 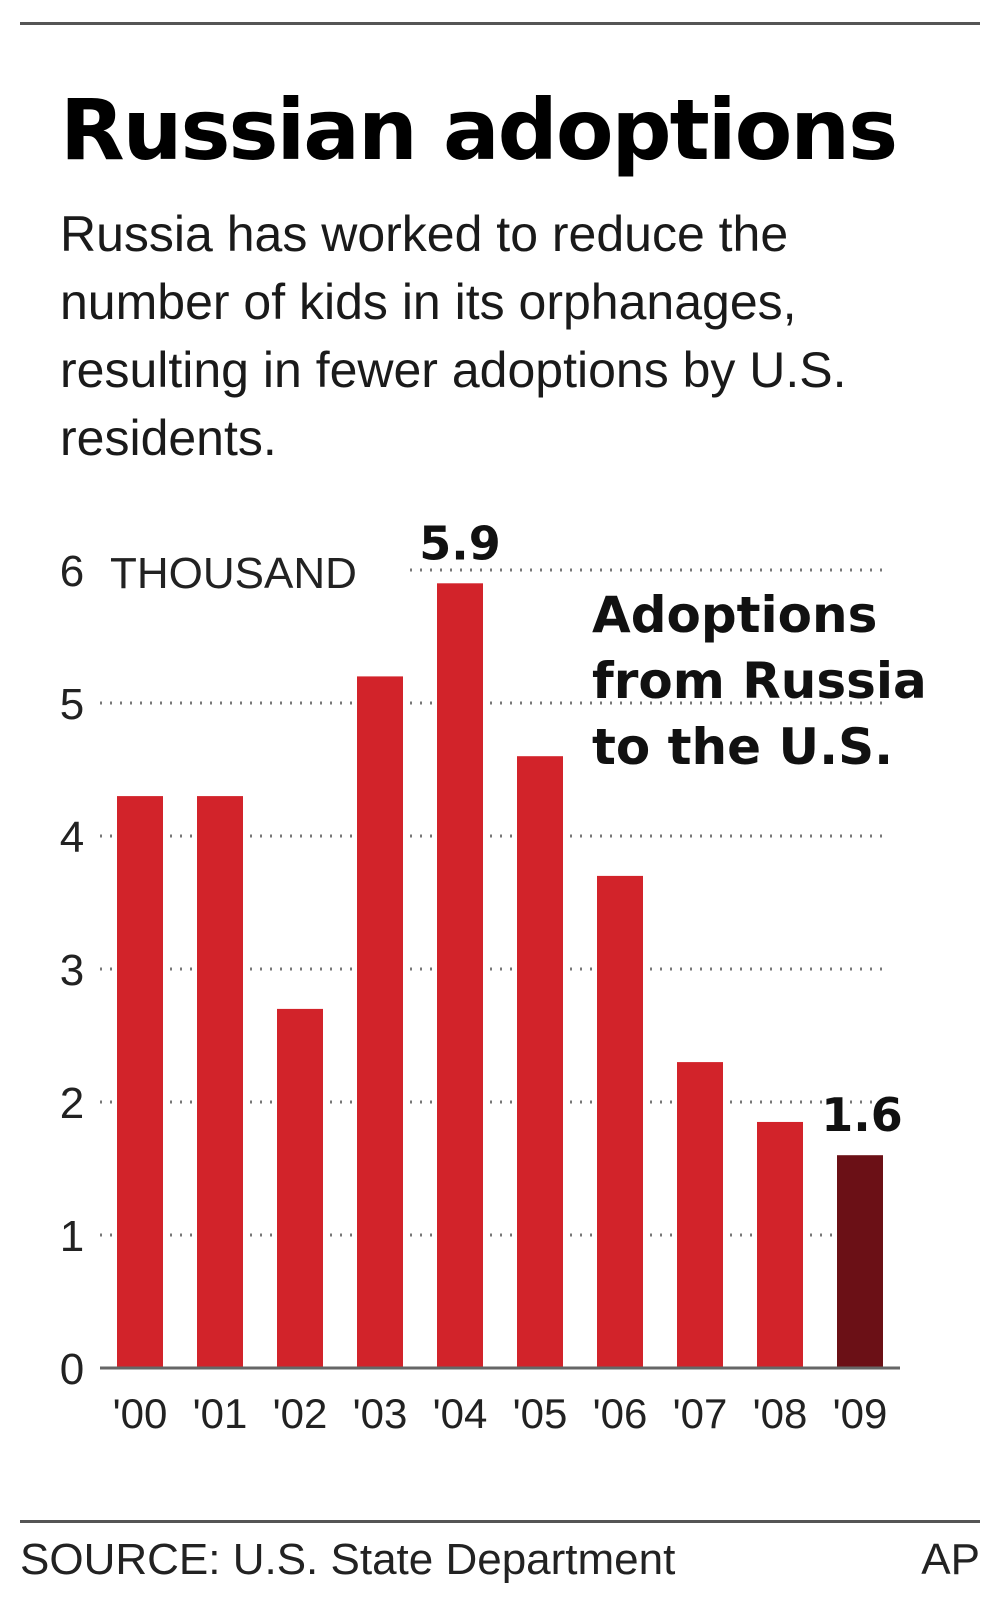 I want to click on annotation-line: from Russia, so click(x=759, y=681).